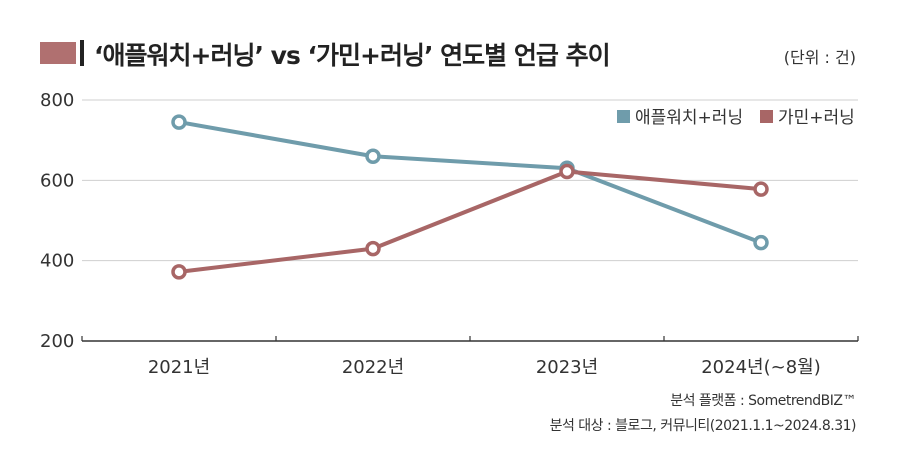 The image size is (900, 474). I want to click on x-tick-label: 2022년, so click(373, 367).